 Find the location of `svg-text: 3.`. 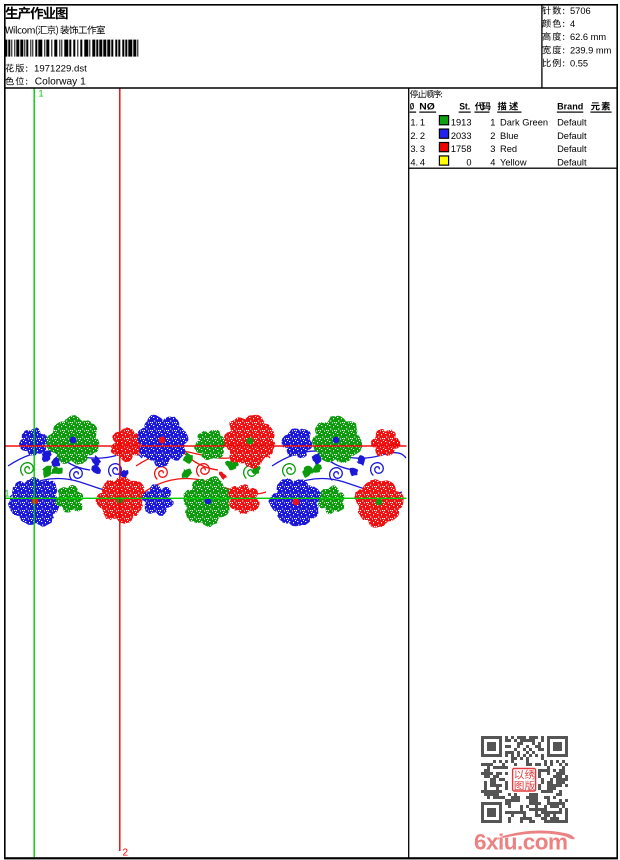

svg-text: 3. is located at coordinates (414, 149).